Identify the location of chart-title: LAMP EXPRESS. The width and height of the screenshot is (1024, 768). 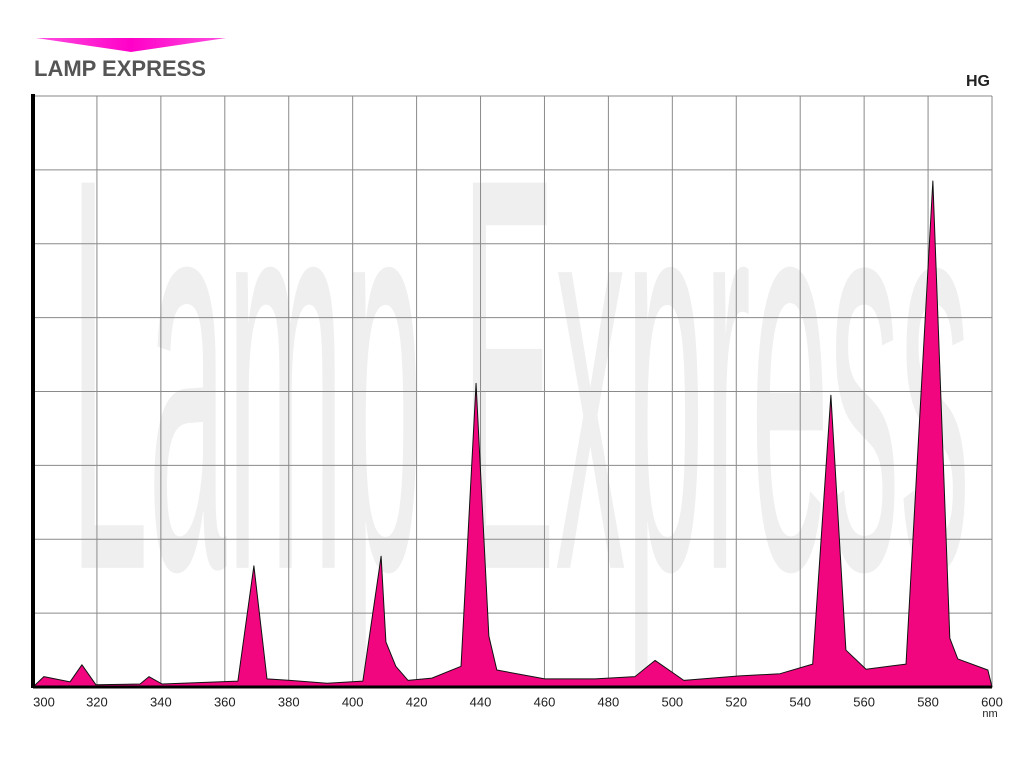
(120, 68).